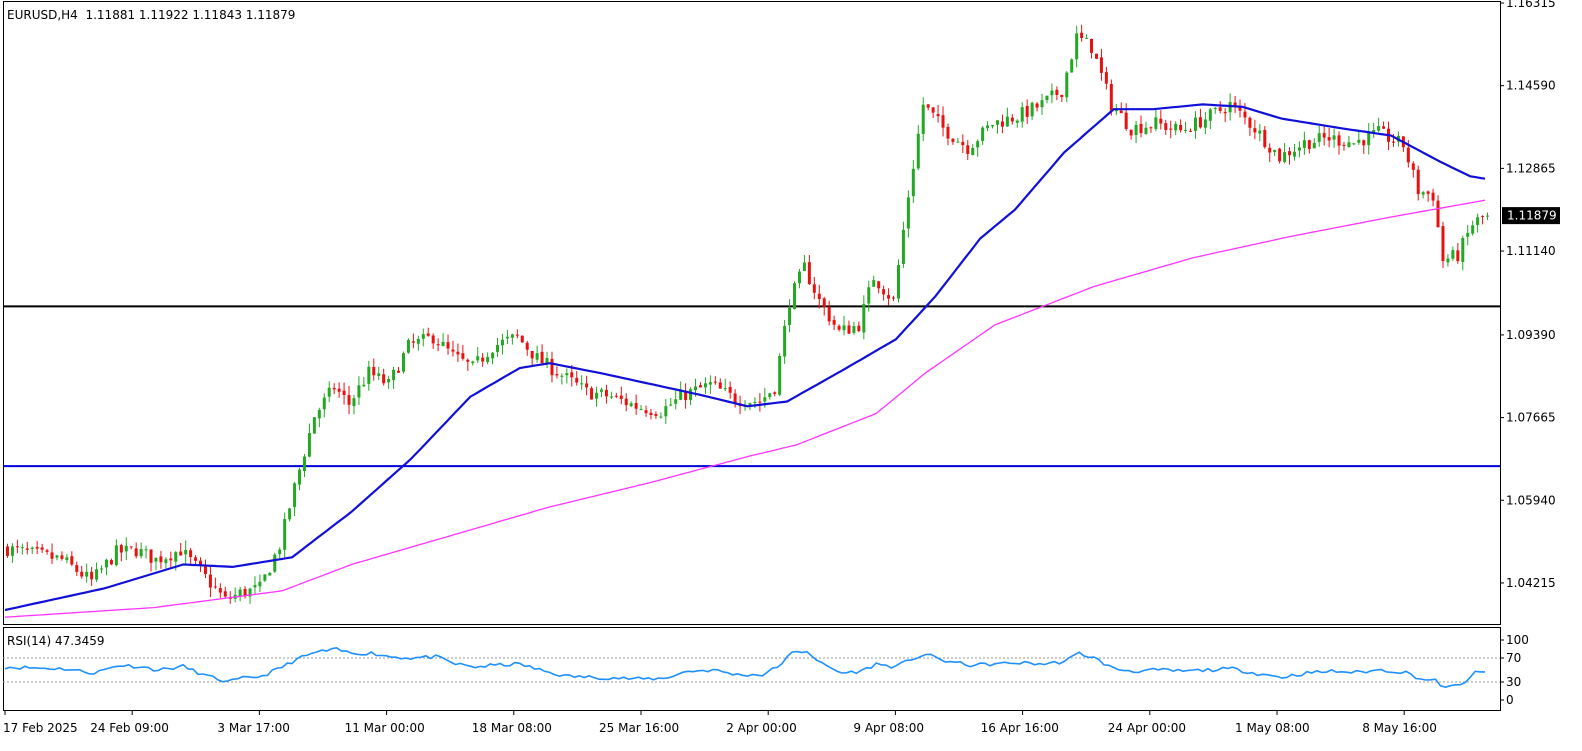  I want to click on rsi-tick-label: 0, so click(1510, 700).